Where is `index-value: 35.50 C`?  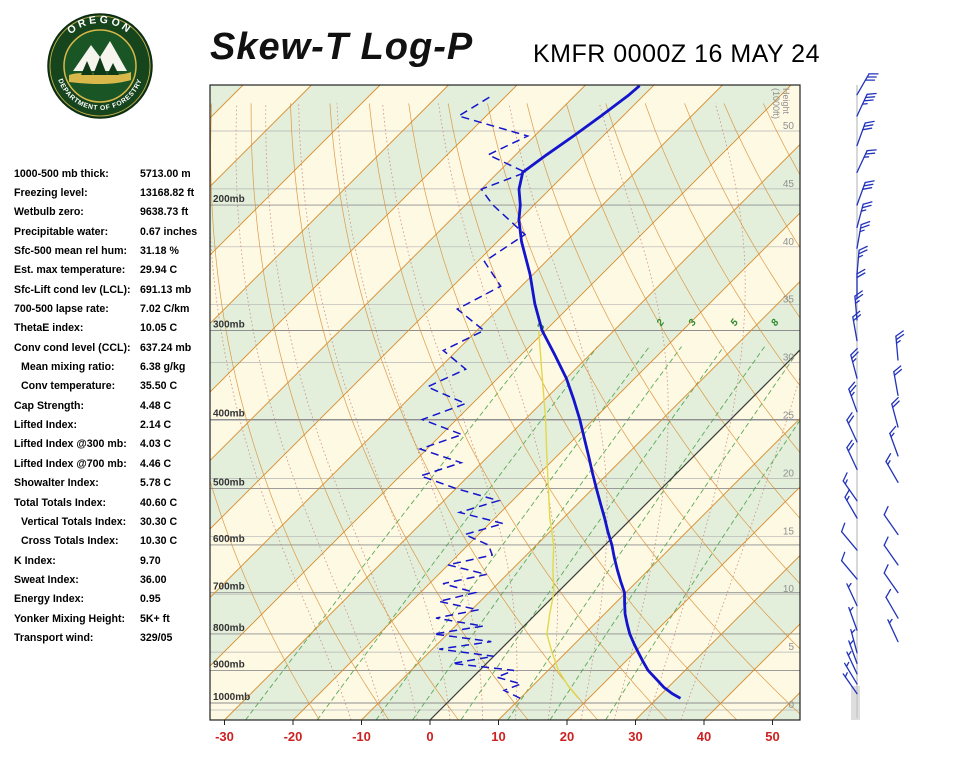 index-value: 35.50 C is located at coordinates (159, 386).